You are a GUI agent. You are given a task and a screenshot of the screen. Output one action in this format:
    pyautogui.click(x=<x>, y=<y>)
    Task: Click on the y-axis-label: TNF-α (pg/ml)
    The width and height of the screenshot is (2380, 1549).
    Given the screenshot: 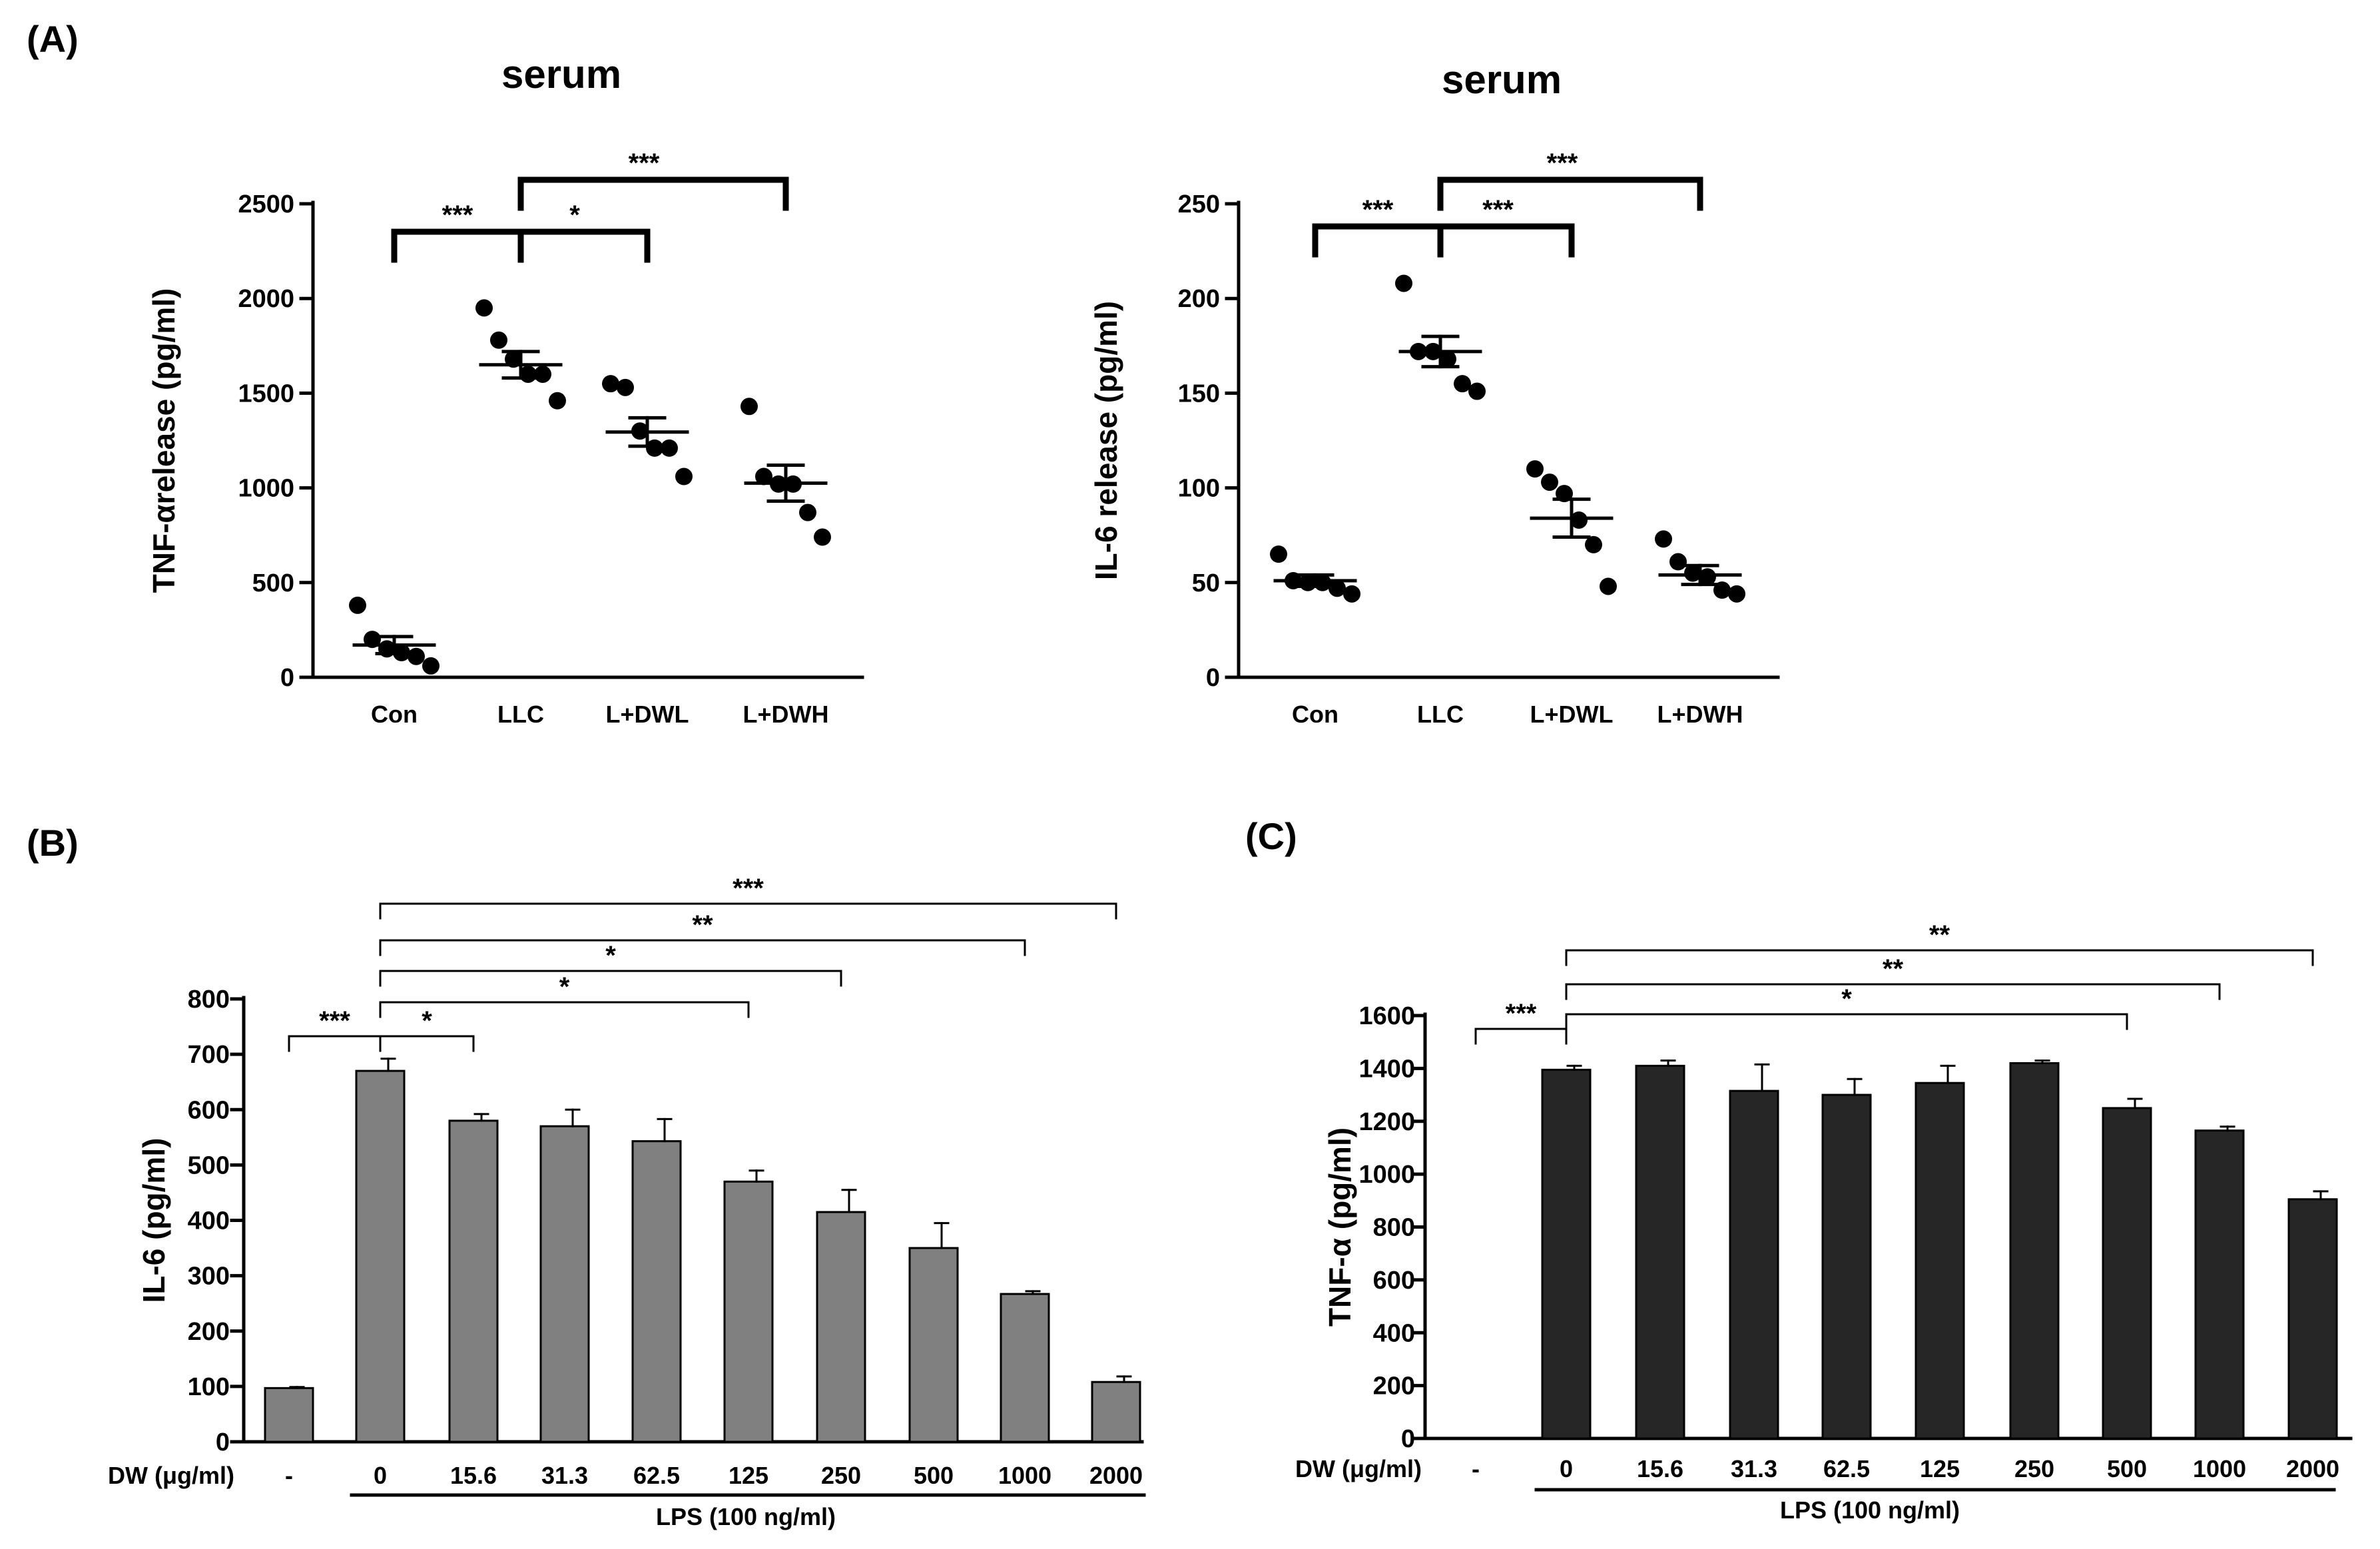 What is the action you would take?
    pyautogui.click(x=1340, y=1227)
    